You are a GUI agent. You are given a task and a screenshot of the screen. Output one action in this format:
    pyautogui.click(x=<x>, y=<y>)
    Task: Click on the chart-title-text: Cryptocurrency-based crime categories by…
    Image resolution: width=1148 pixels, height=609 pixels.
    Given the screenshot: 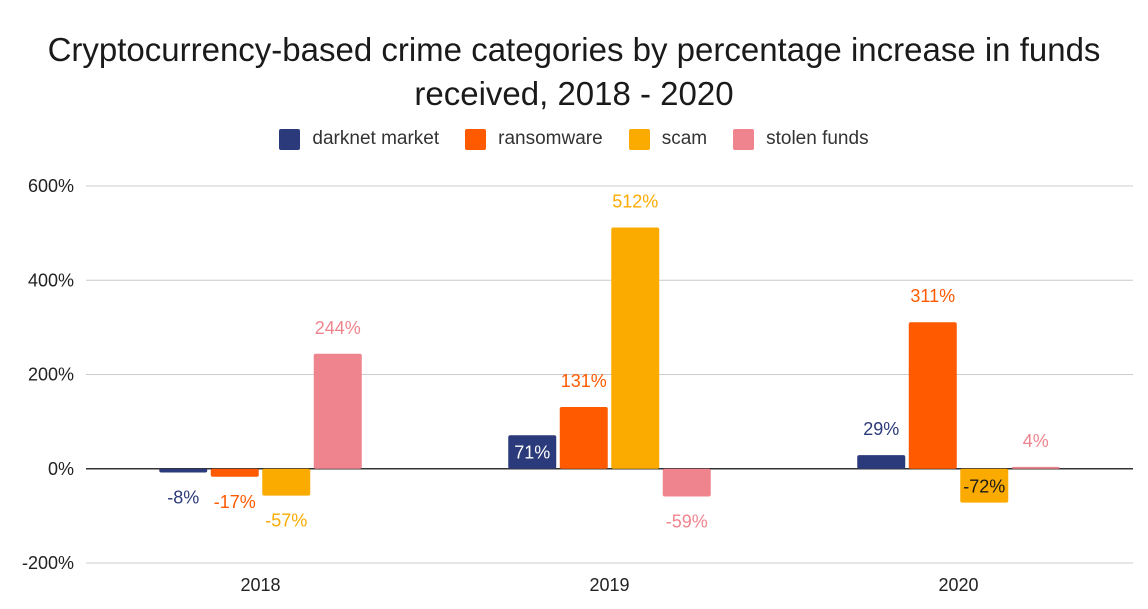 What is the action you would take?
    pyautogui.click(x=574, y=71)
    